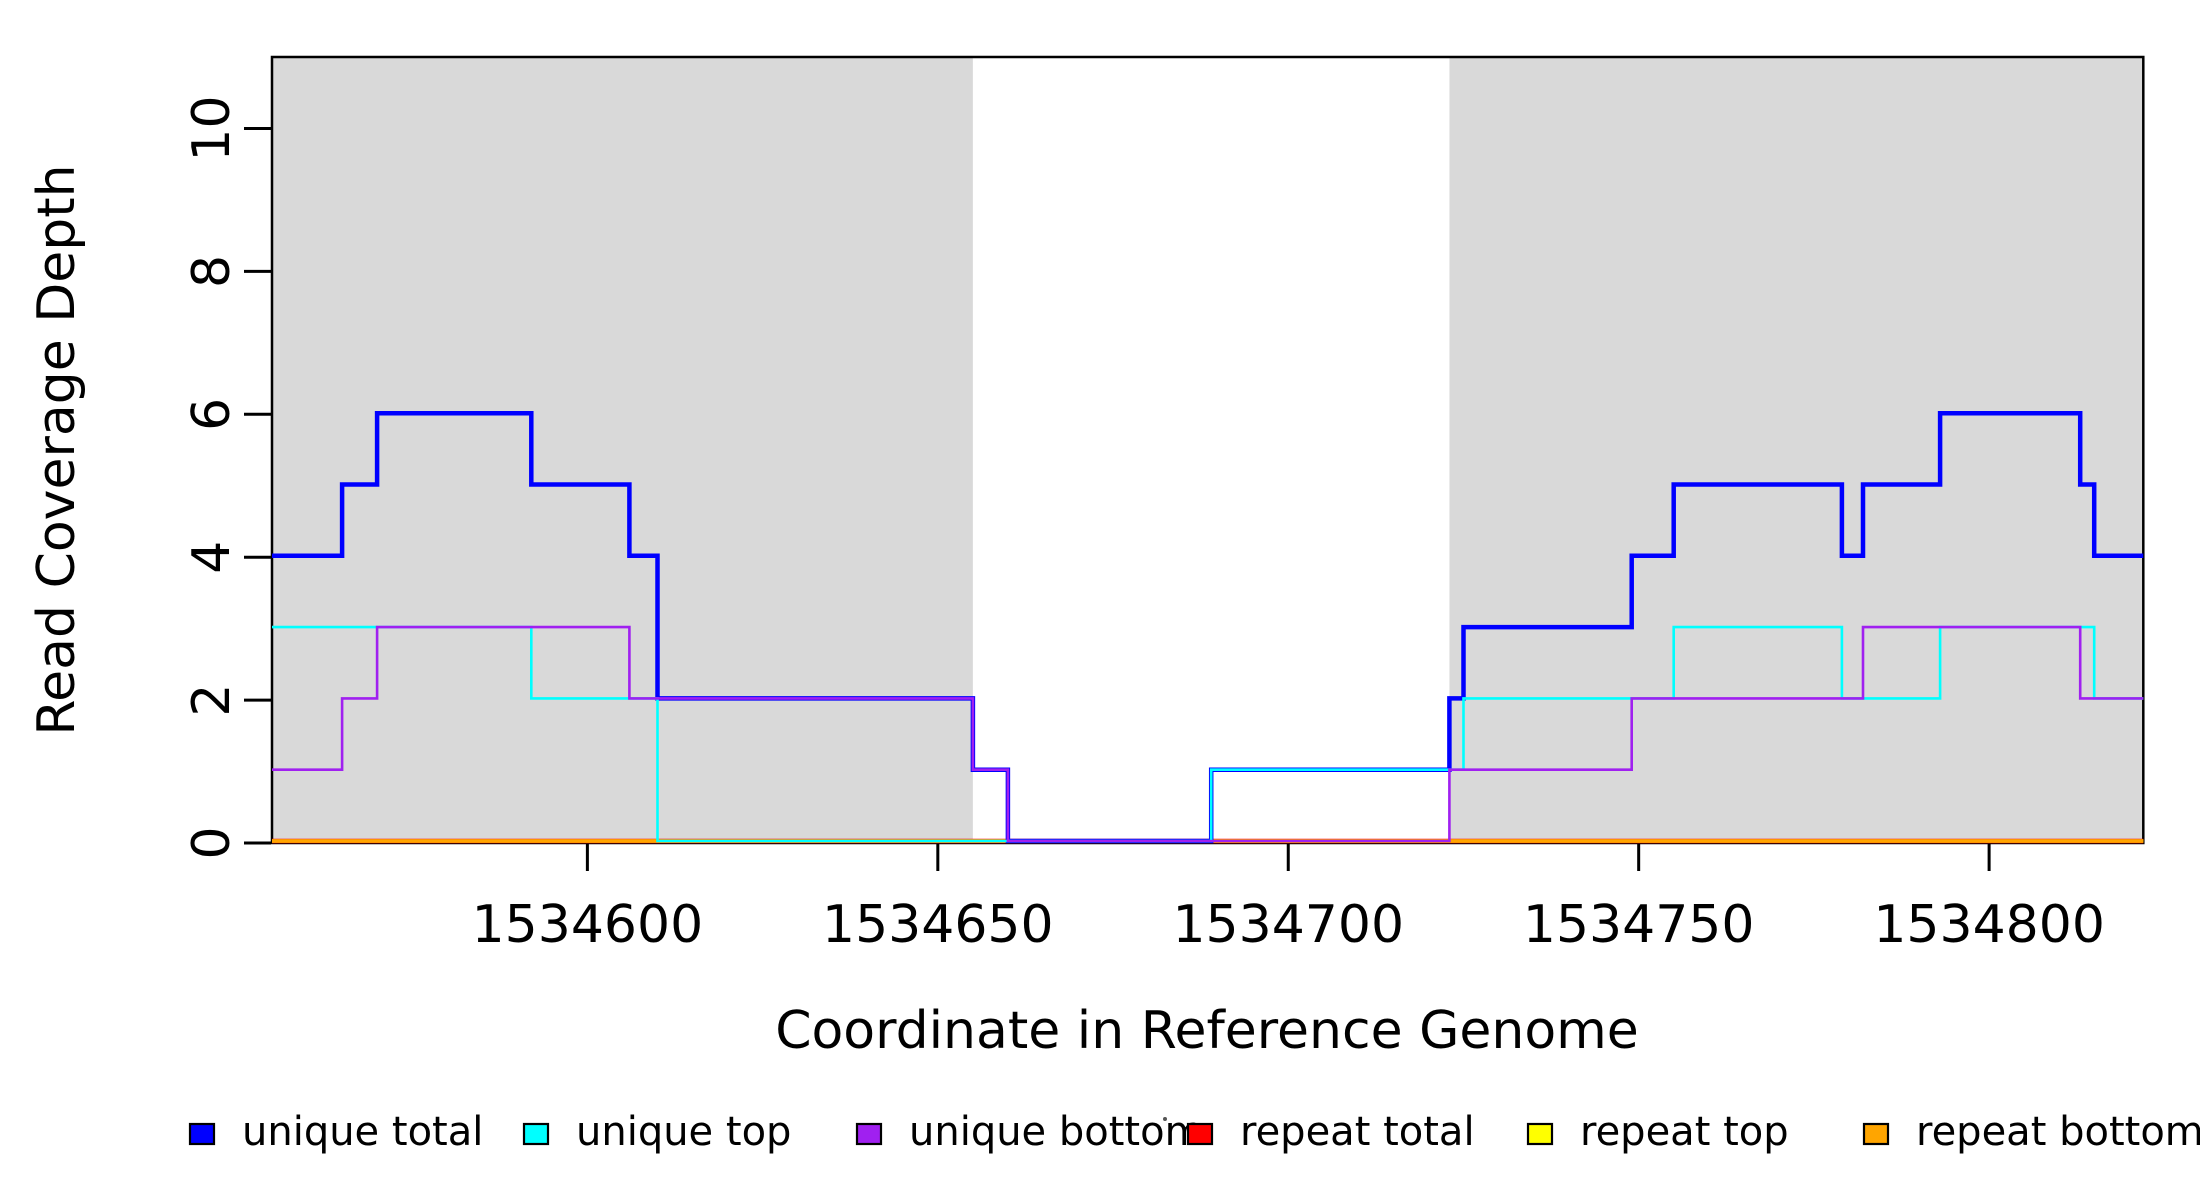 The width and height of the screenshot is (2200, 1200). What do you see at coordinates (2058, 1132) in the screenshot?
I see `legend-label-repeat-bottom: repeat bottom` at bounding box center [2058, 1132].